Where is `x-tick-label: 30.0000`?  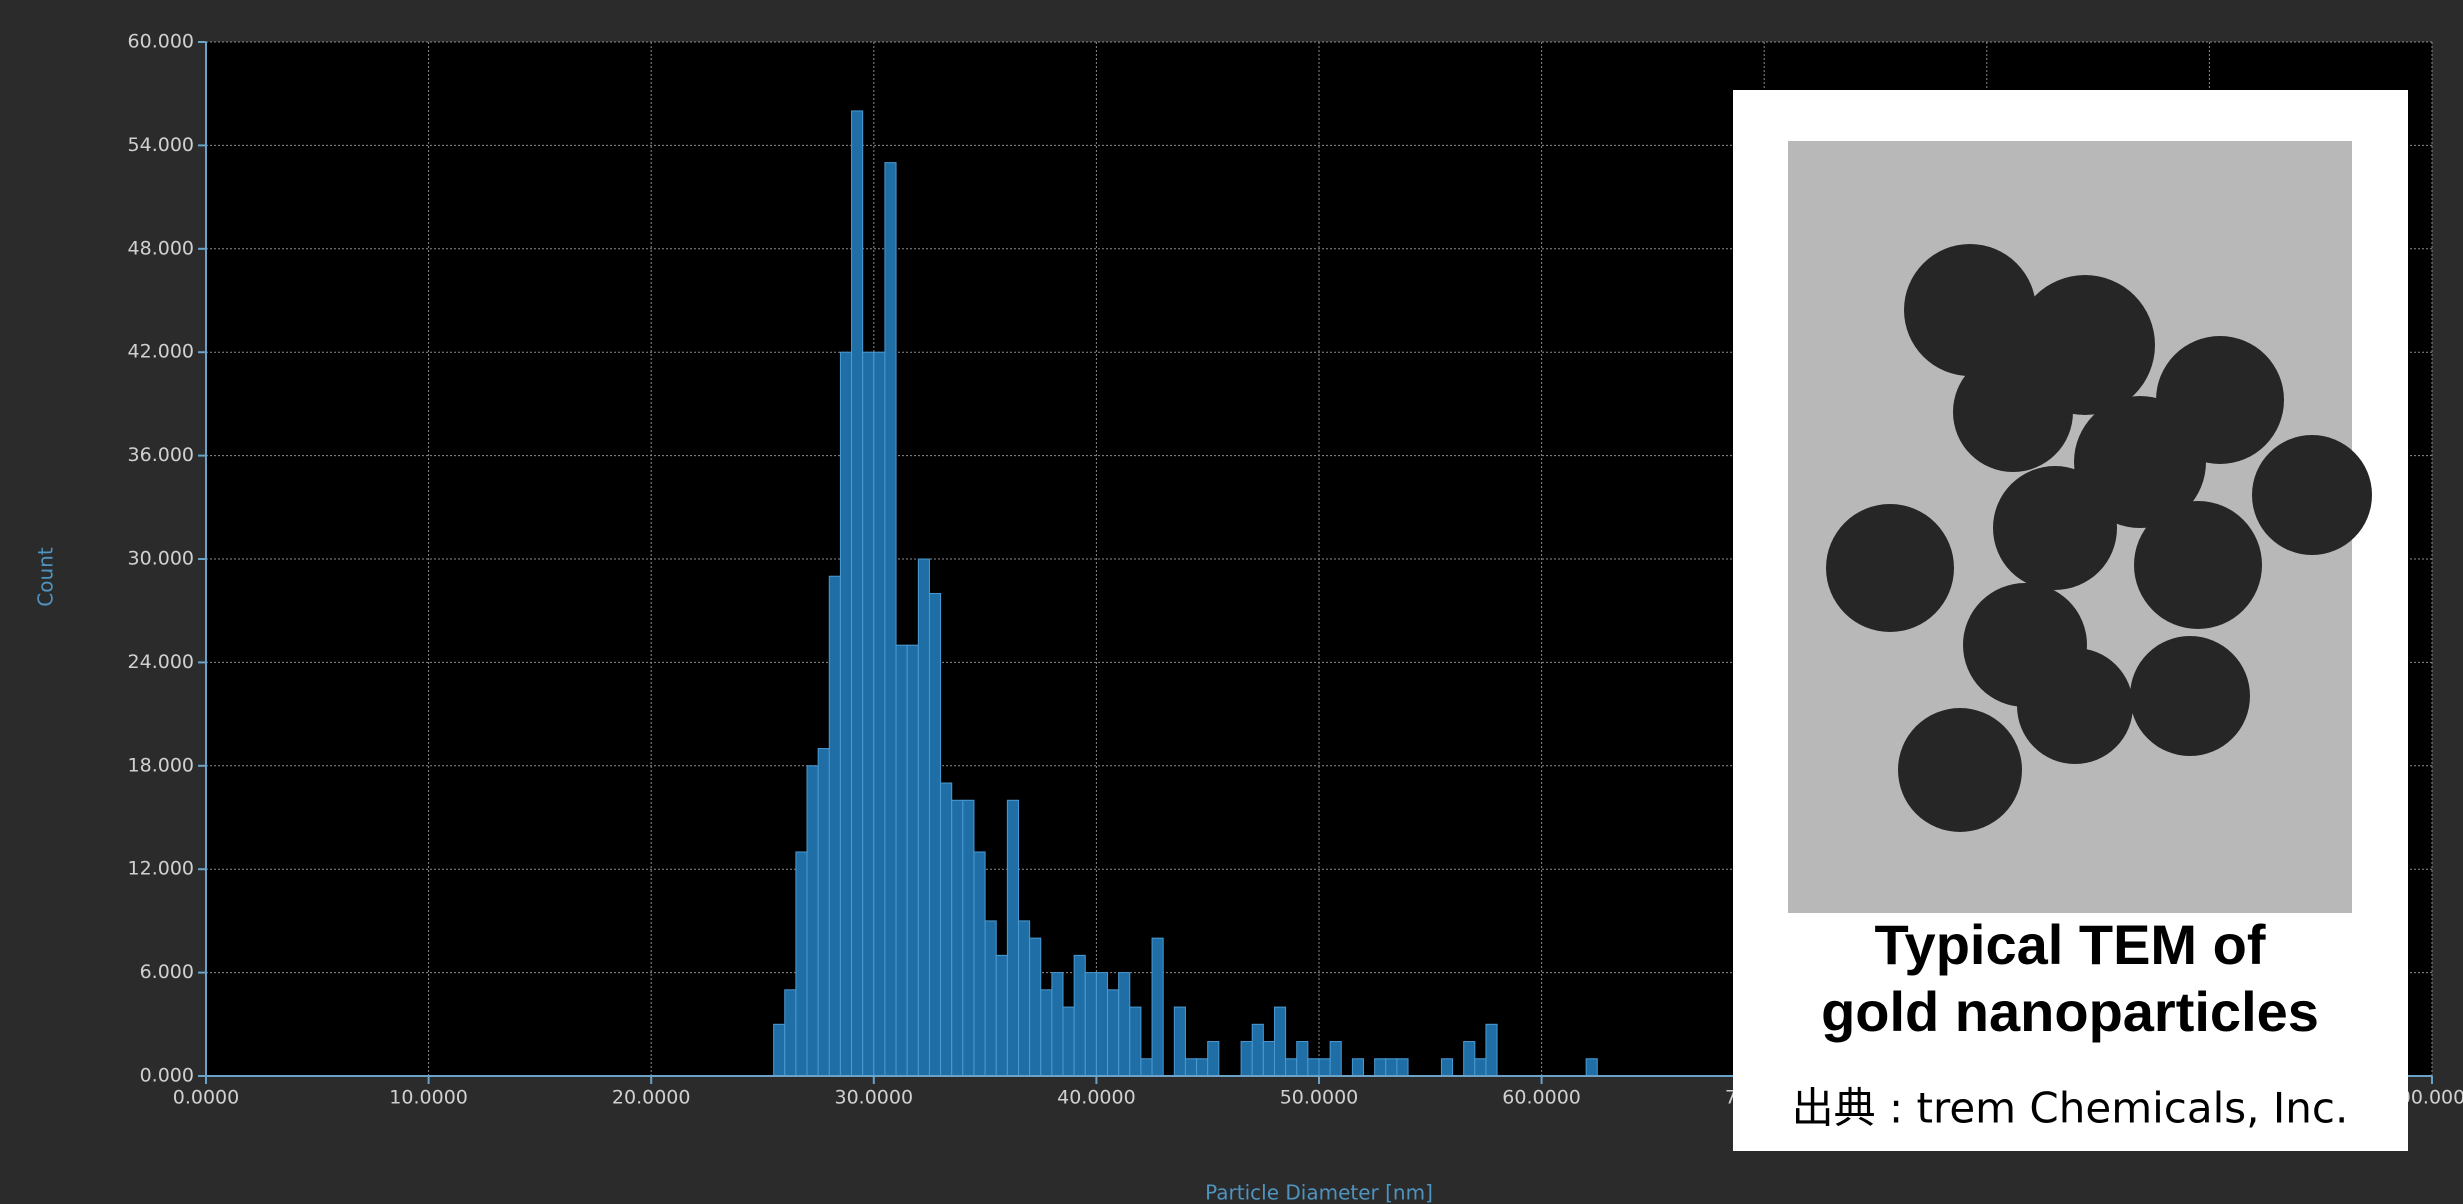 x-tick-label: 30.0000 is located at coordinates (874, 1098).